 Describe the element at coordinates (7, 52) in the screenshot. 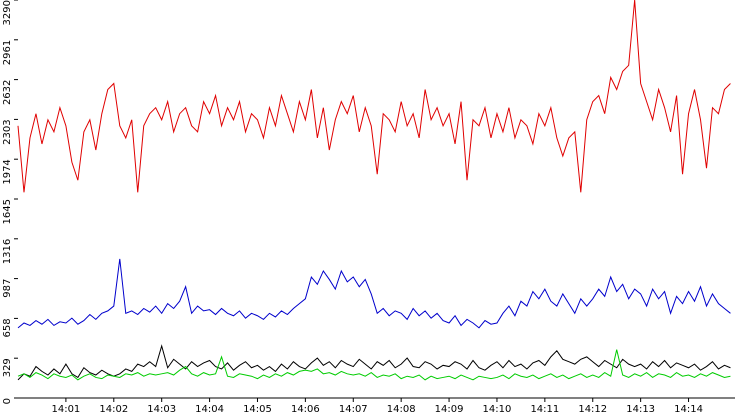

I see `y-tick-label: 2961` at that location.